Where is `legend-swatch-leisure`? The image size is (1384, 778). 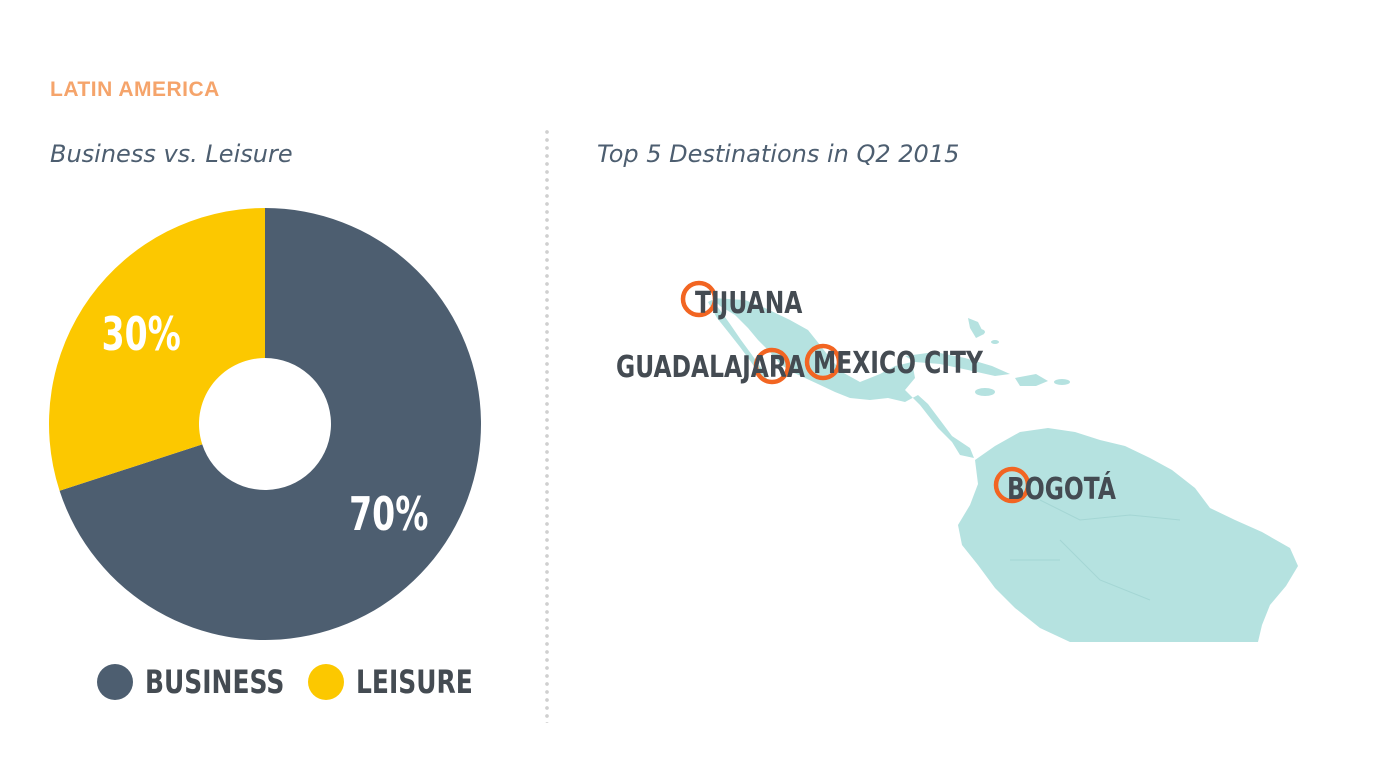 legend-swatch-leisure is located at coordinates (326, 682).